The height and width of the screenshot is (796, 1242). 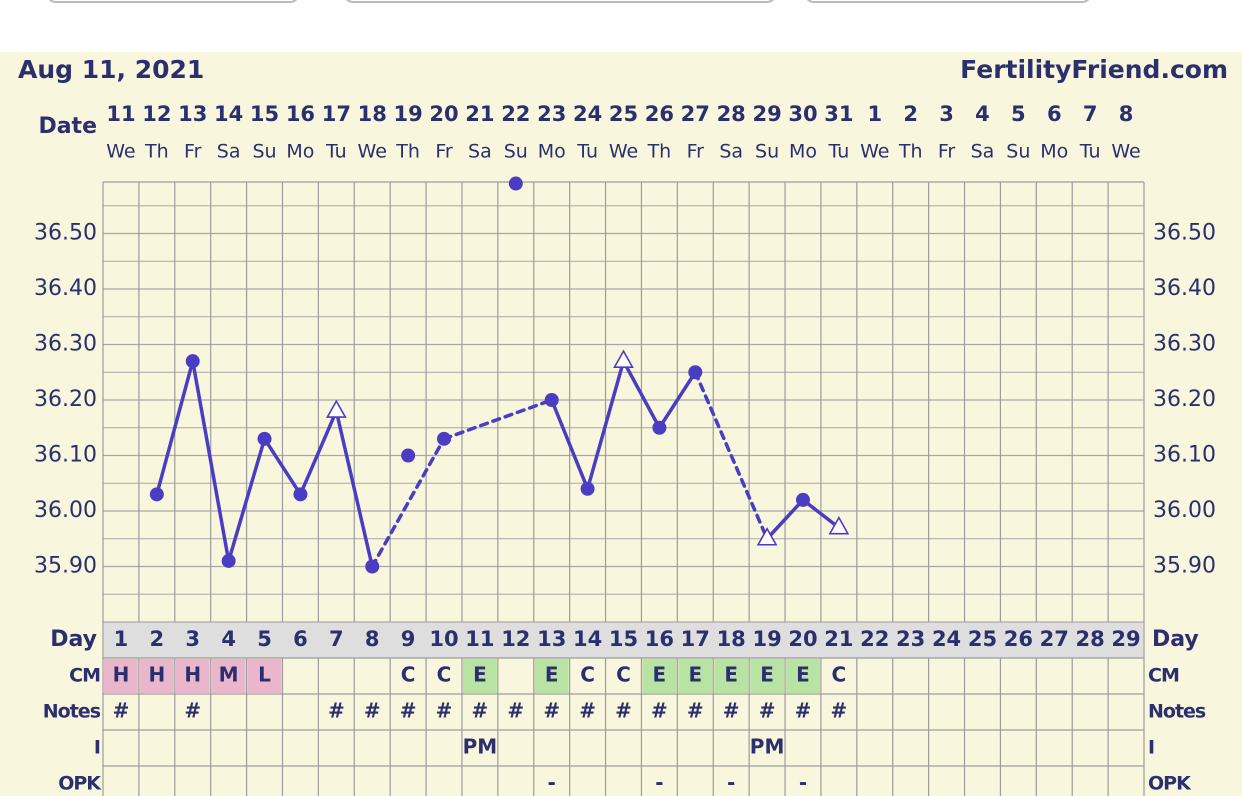 I want to click on cell-text: PM, so click(x=480, y=747).